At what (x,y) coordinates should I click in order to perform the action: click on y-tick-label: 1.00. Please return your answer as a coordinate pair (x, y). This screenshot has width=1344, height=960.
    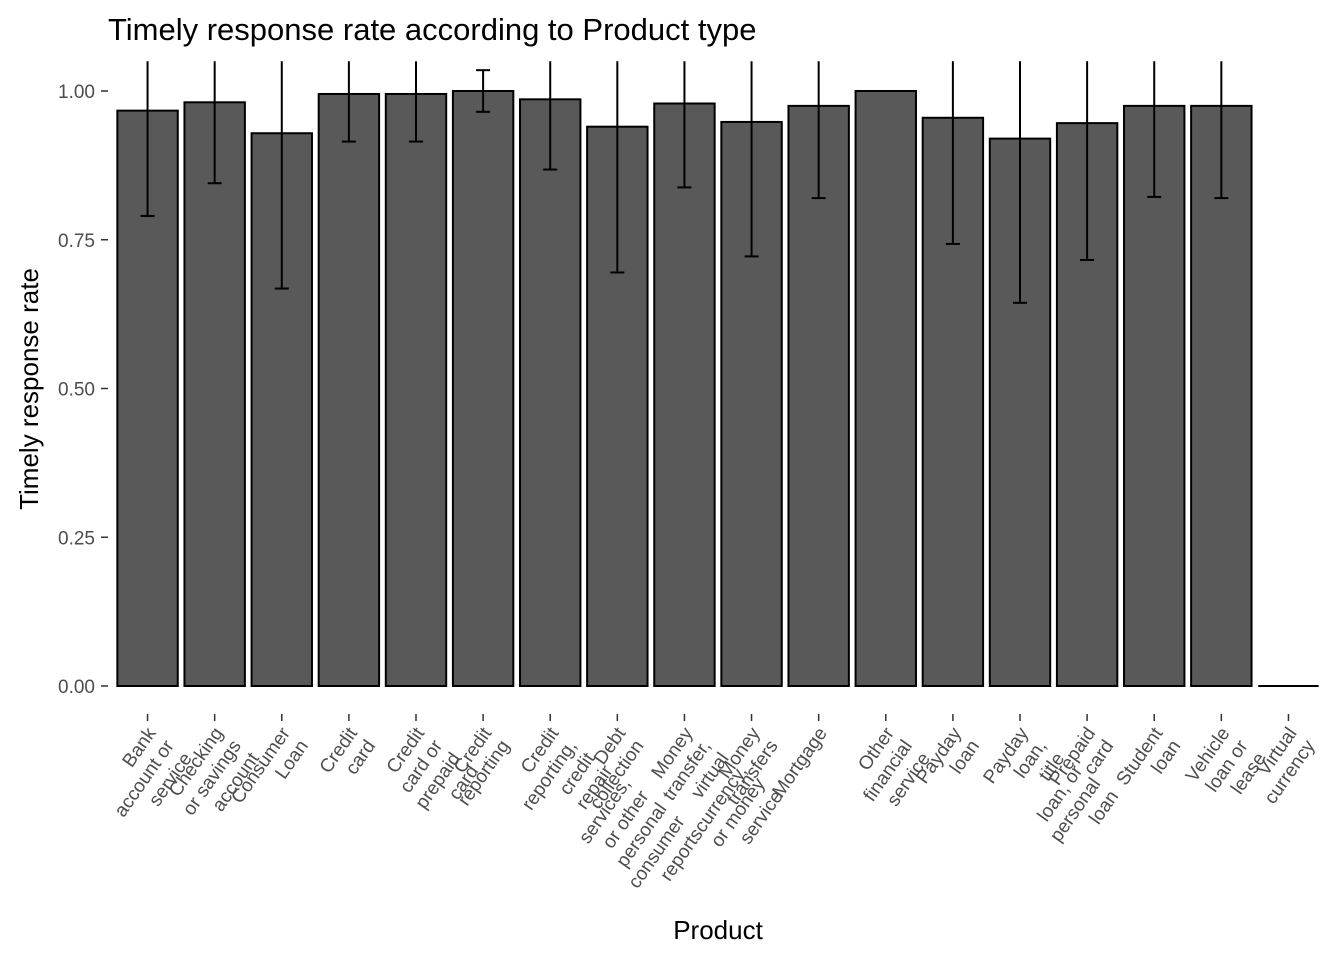
    Looking at the image, I should click on (76, 92).